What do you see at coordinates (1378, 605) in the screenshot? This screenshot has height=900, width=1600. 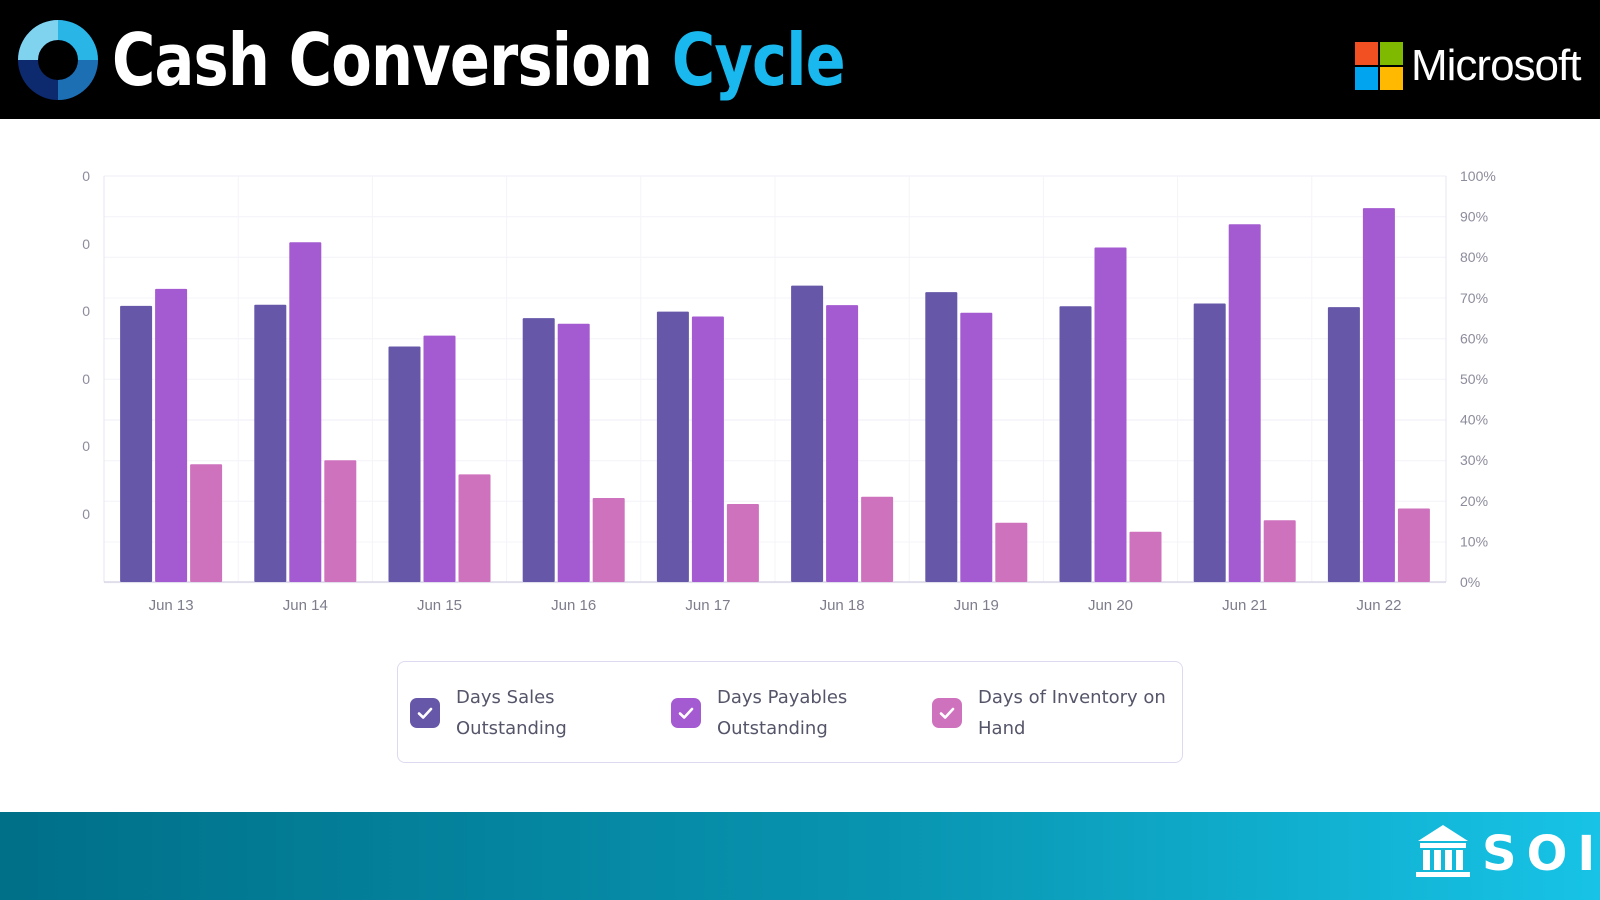 I see `x-tick-label: Jun 22` at bounding box center [1378, 605].